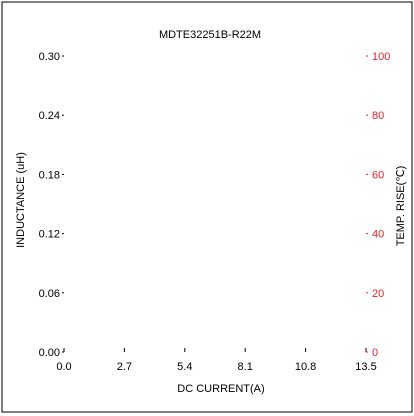 The width and height of the screenshot is (414, 416). What do you see at coordinates (401, 206) in the screenshot?
I see `y-axis-right-label: TEMP. RISE(℃)` at bounding box center [401, 206].